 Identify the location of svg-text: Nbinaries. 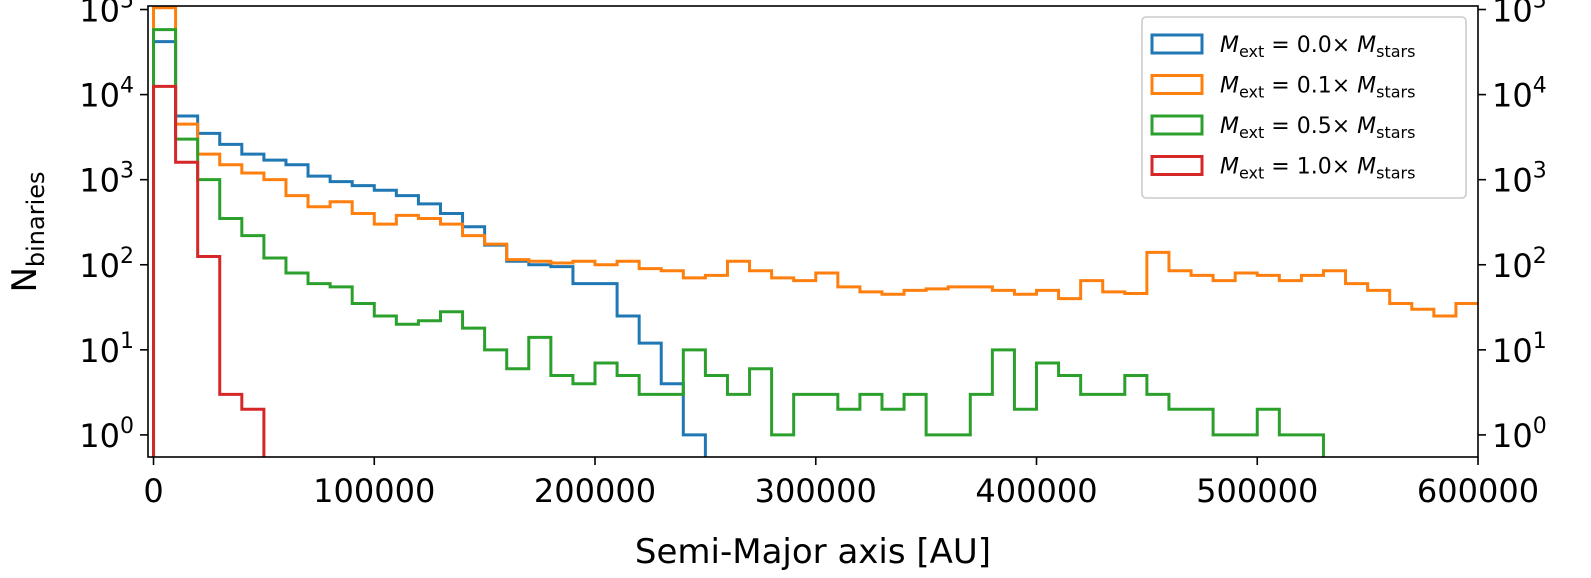
(27, 231).